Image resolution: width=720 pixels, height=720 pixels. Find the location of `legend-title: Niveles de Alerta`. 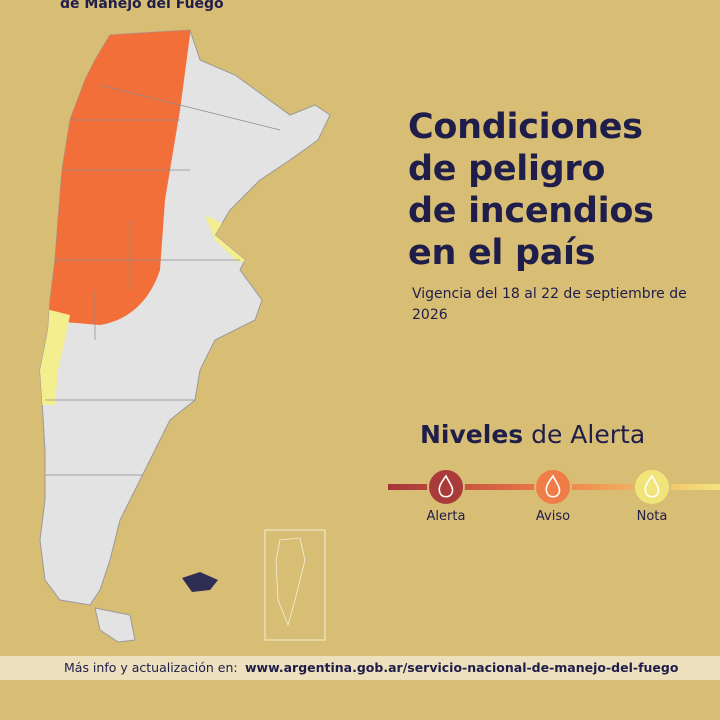

legend-title: Niveles de Alerta is located at coordinates (532, 434).